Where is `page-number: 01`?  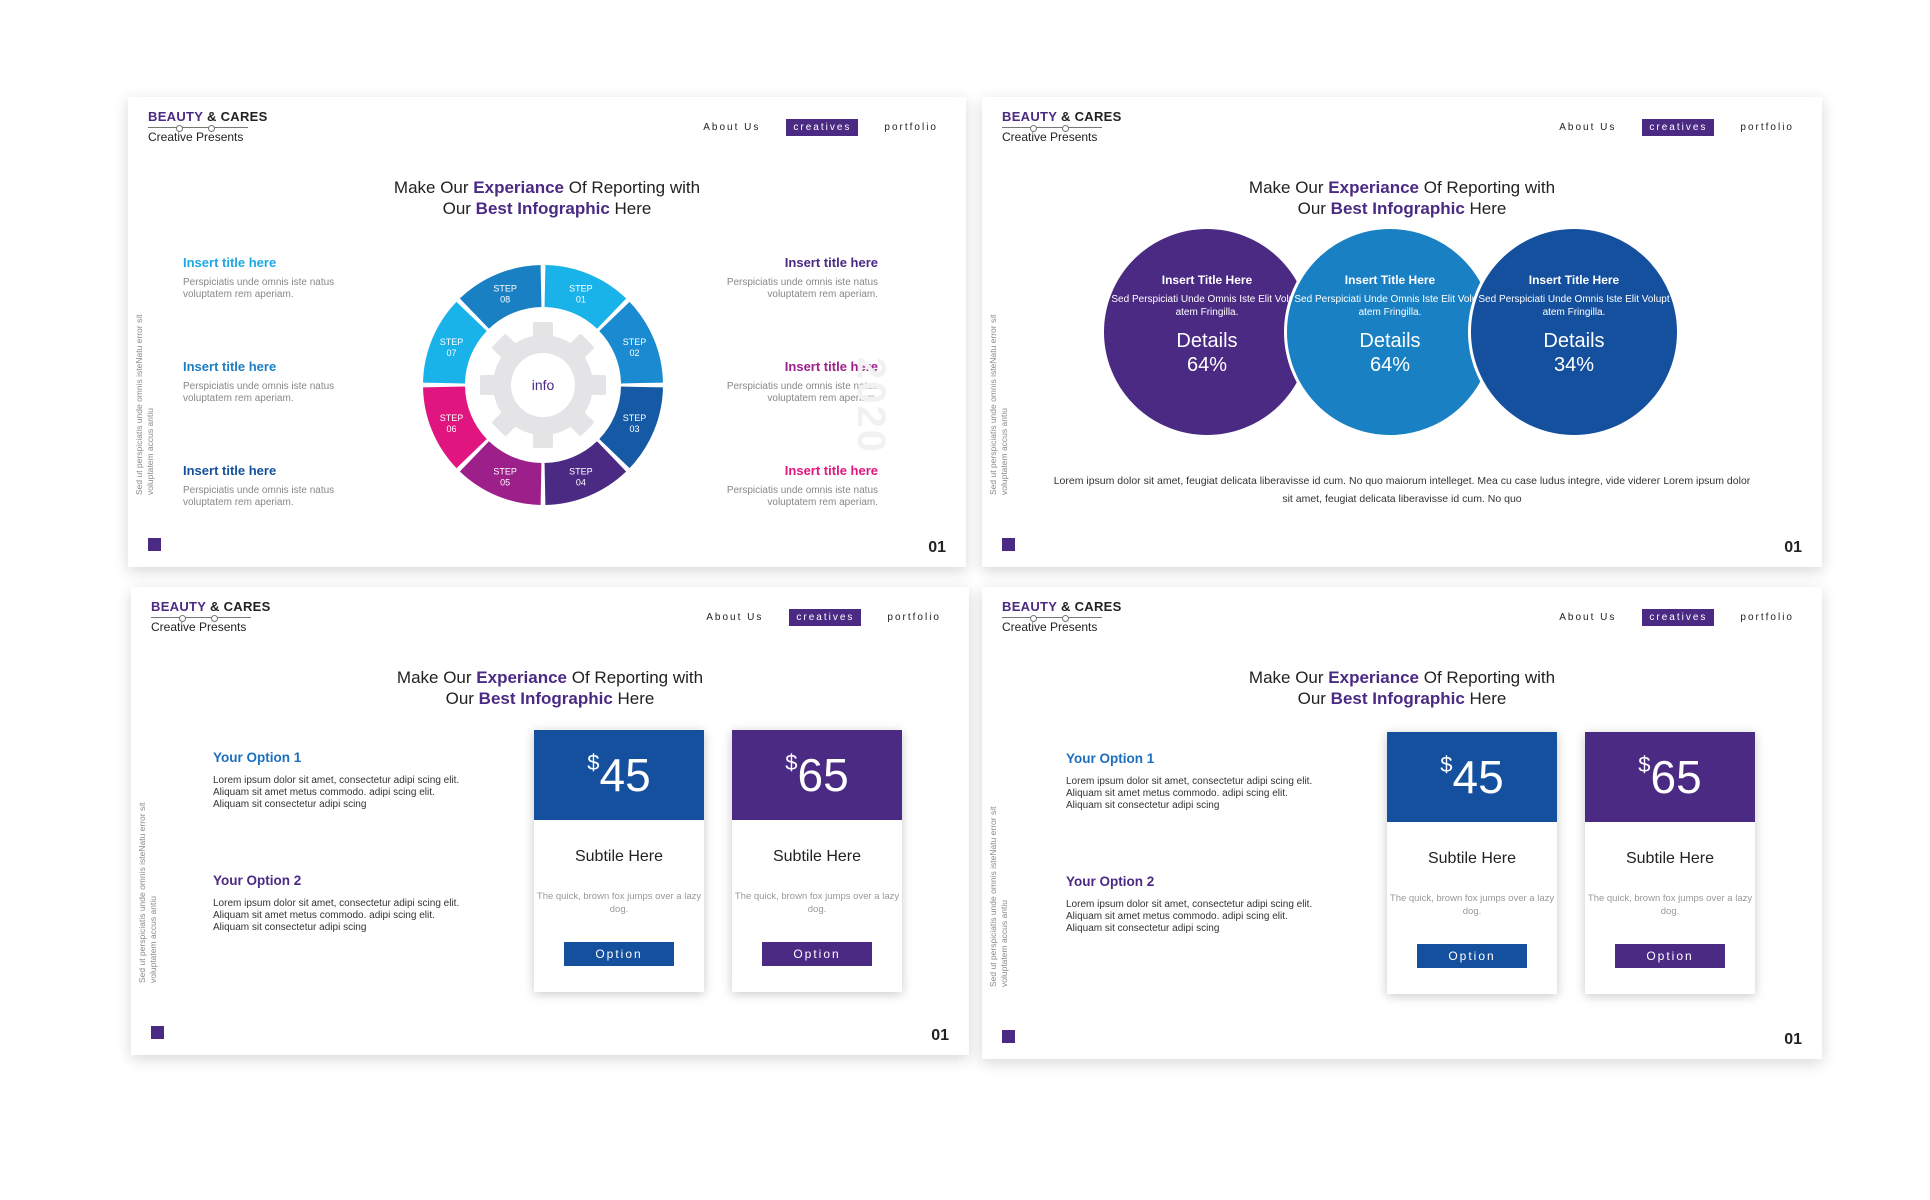 page-number: 01 is located at coordinates (1793, 547).